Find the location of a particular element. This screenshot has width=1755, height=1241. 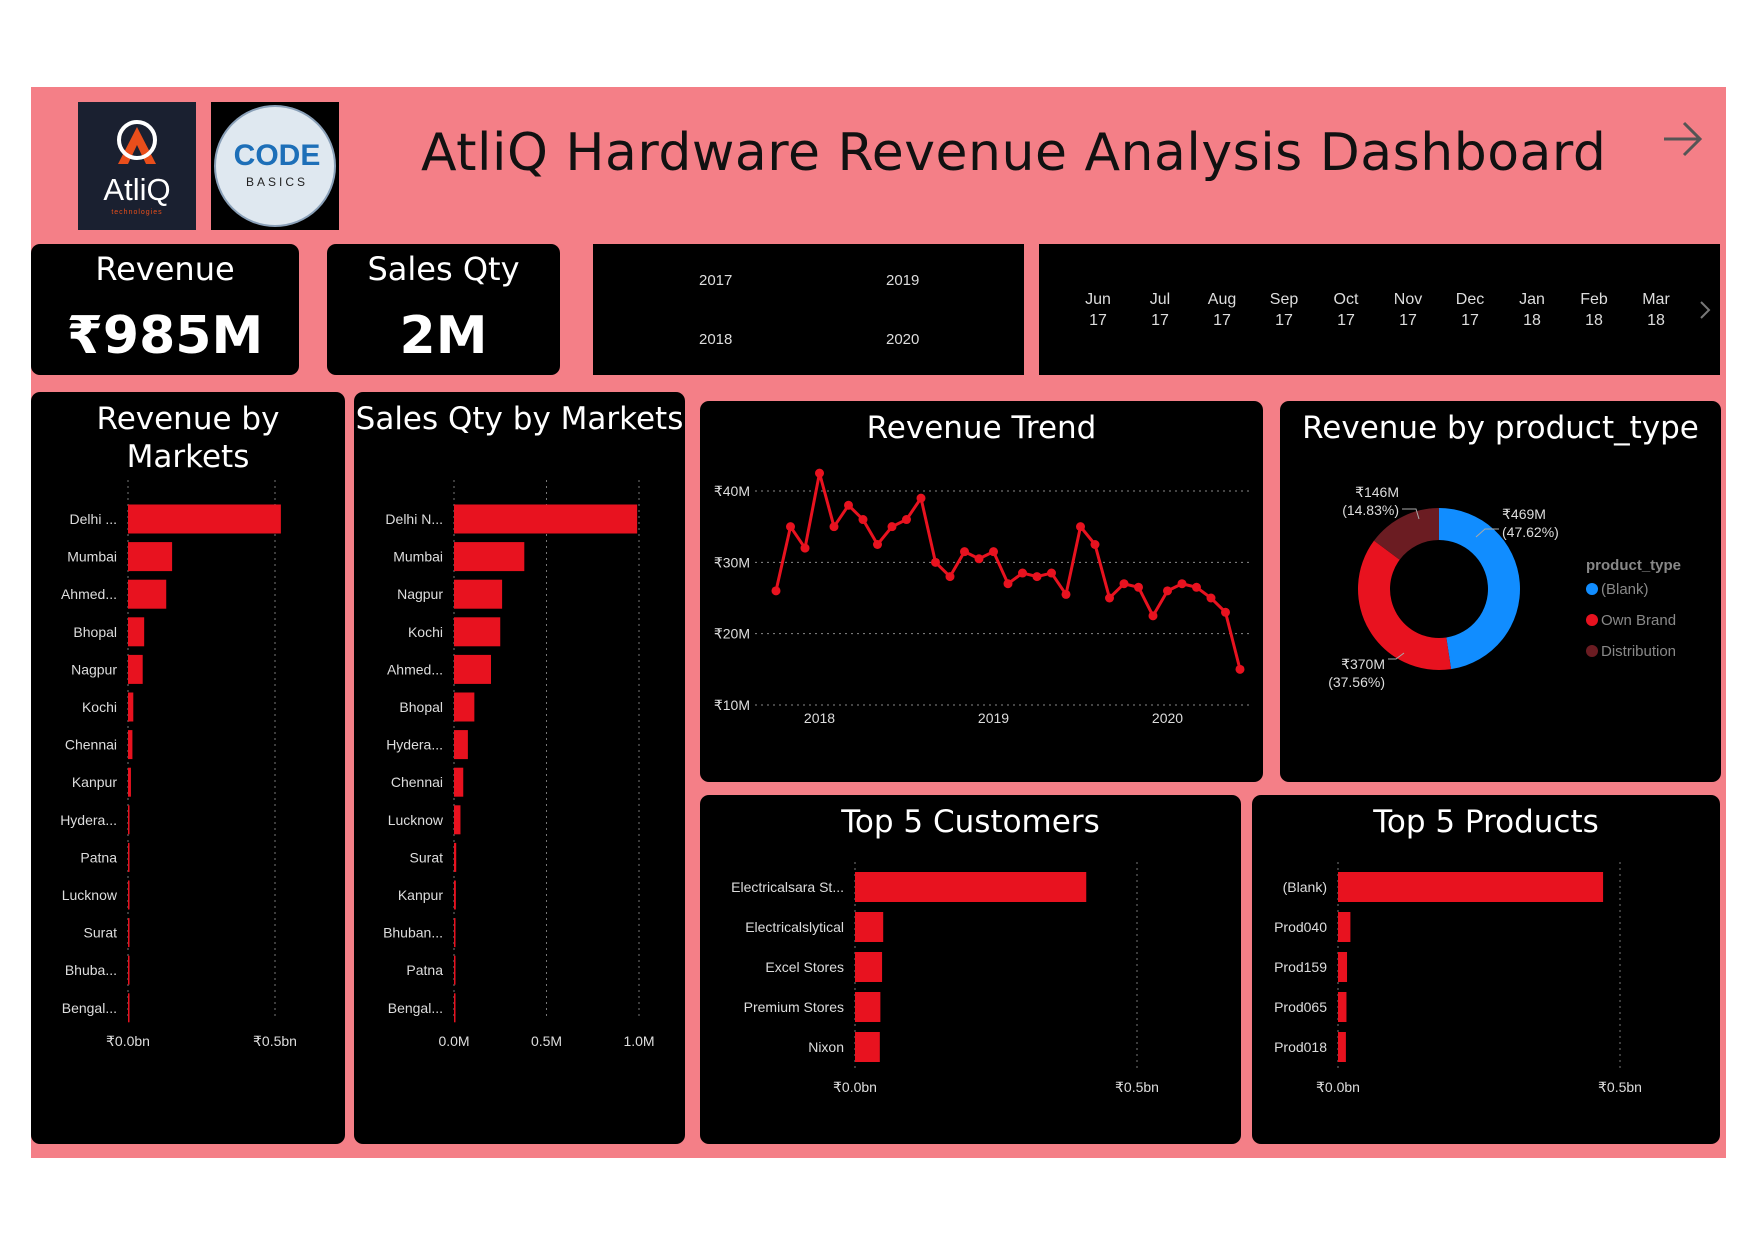

month-option: Jul 17 is located at coordinates (1160, 310).